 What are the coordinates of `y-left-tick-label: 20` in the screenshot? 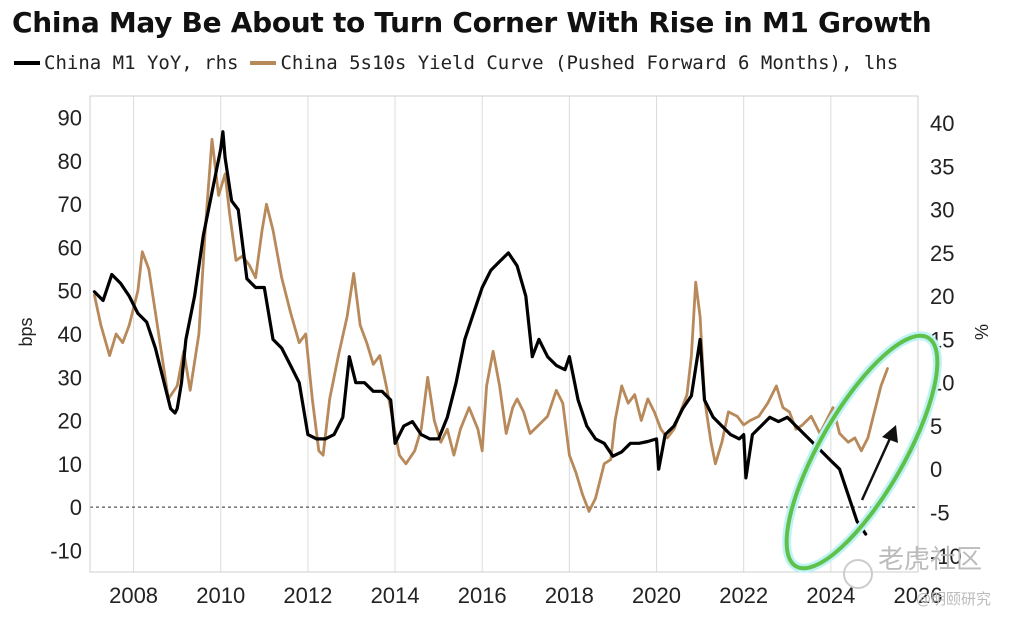 It's located at (70, 421).